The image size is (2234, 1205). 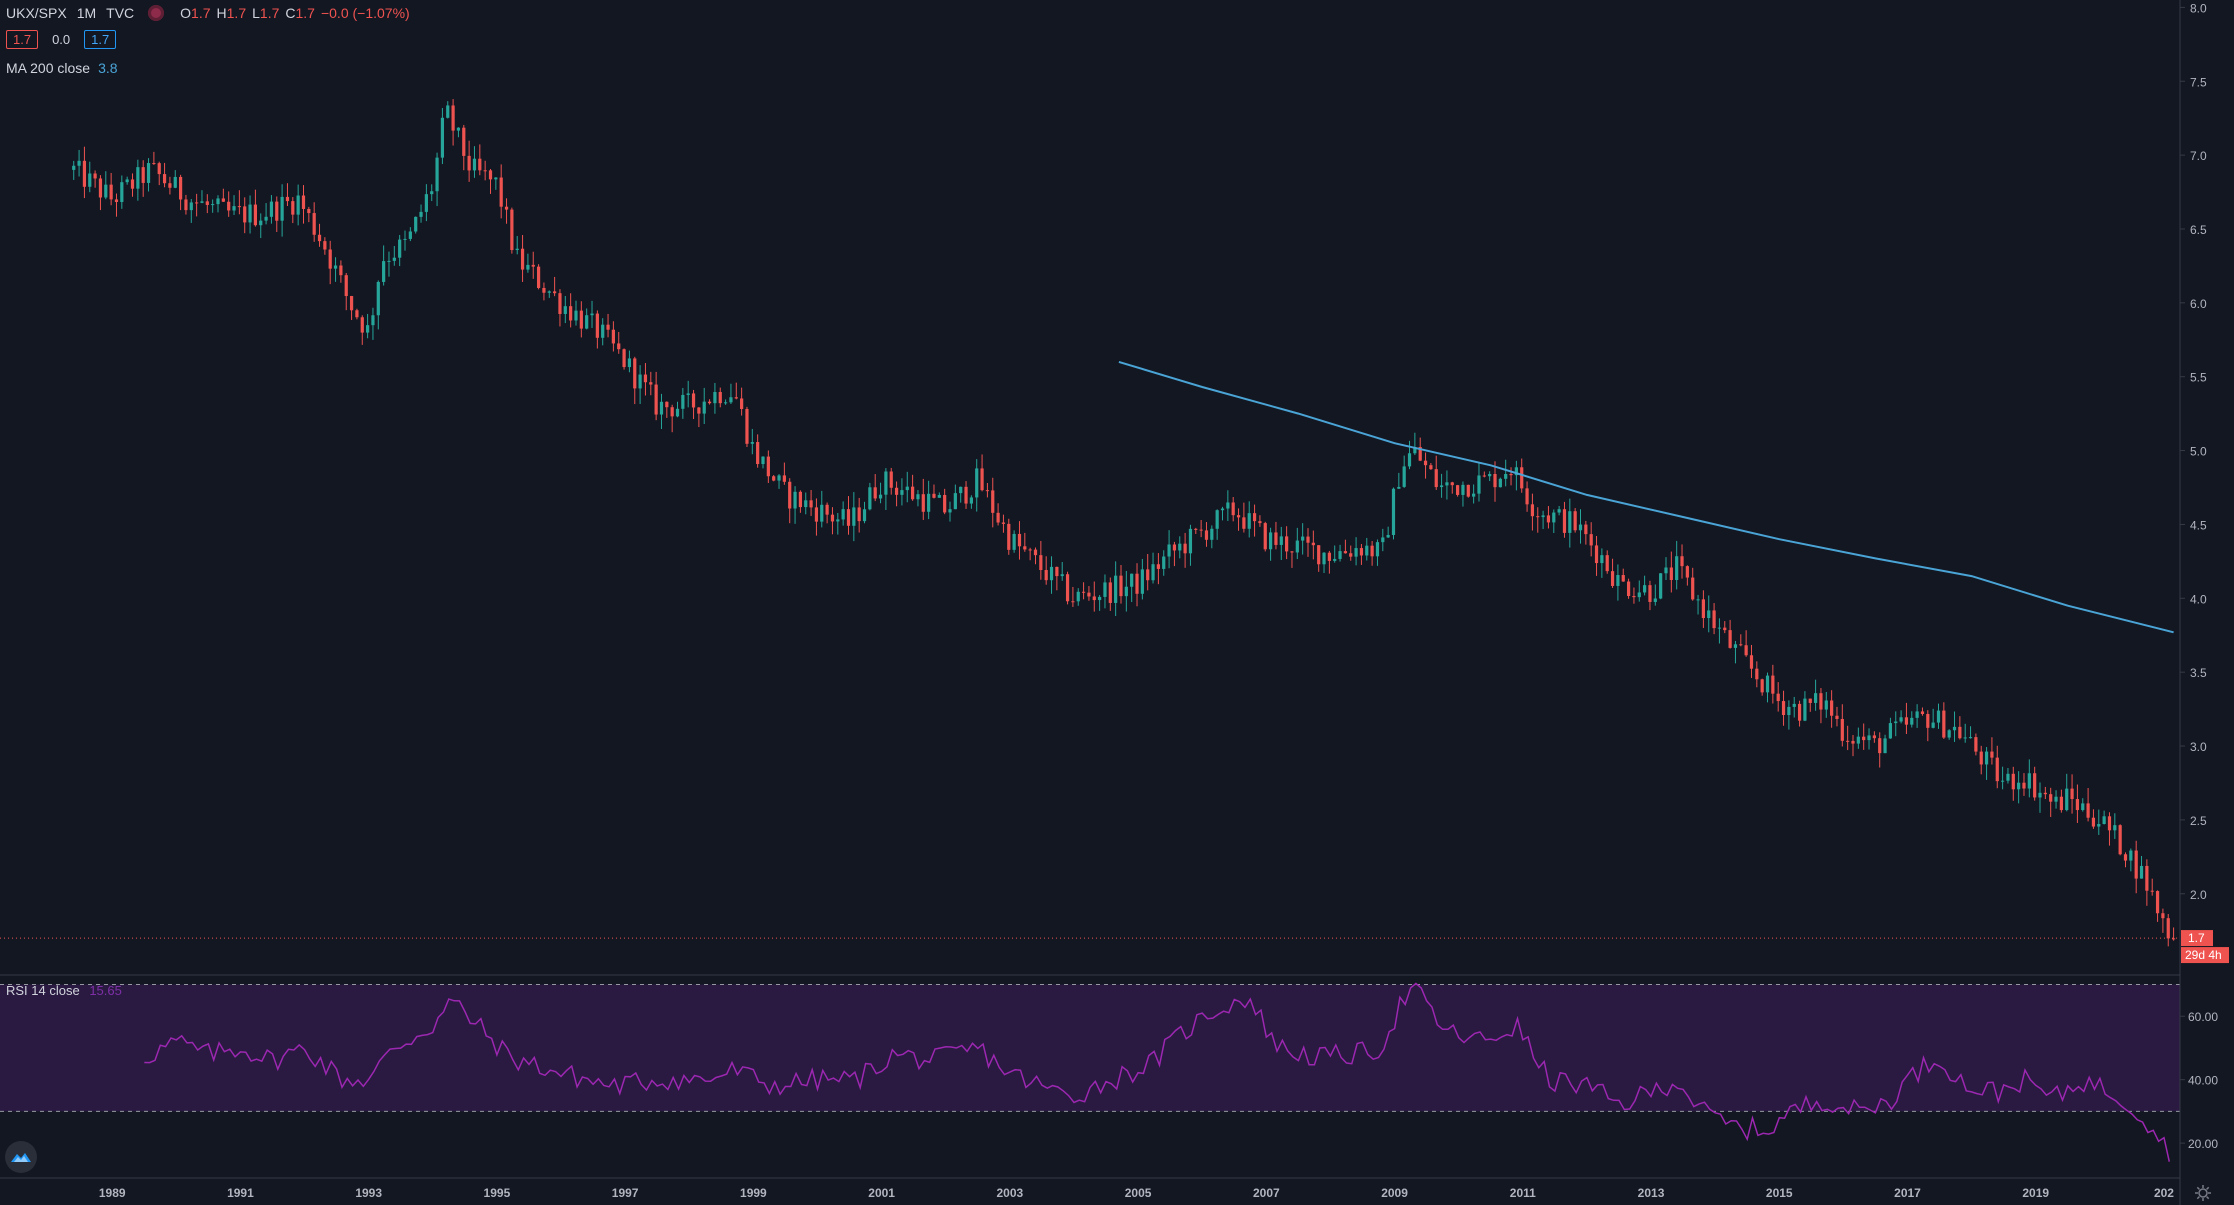 What do you see at coordinates (22, 39) in the screenshot?
I see `bid-price: 1.7` at bounding box center [22, 39].